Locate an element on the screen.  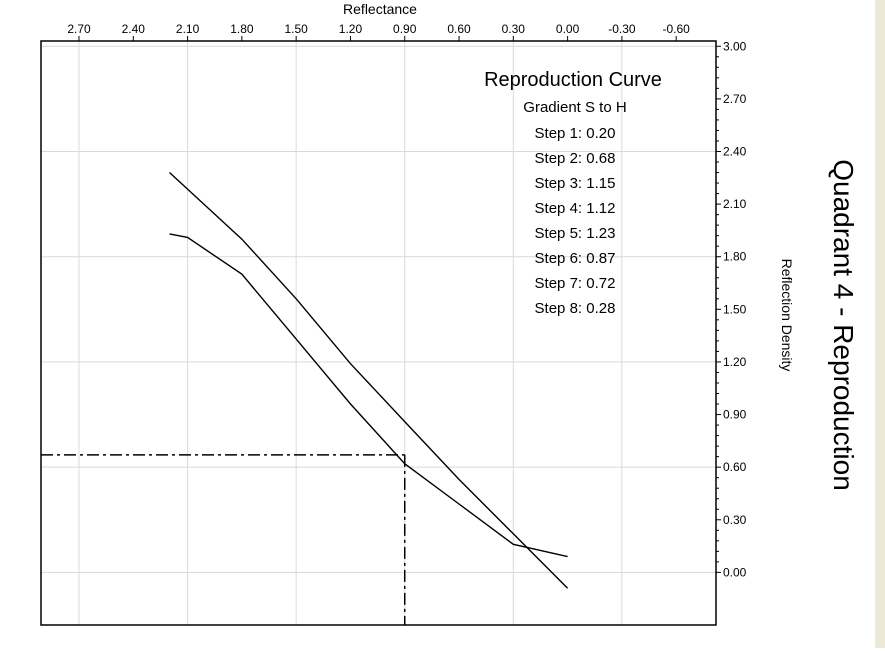
y-tick-label: 1.50 is located at coordinates (735, 309).